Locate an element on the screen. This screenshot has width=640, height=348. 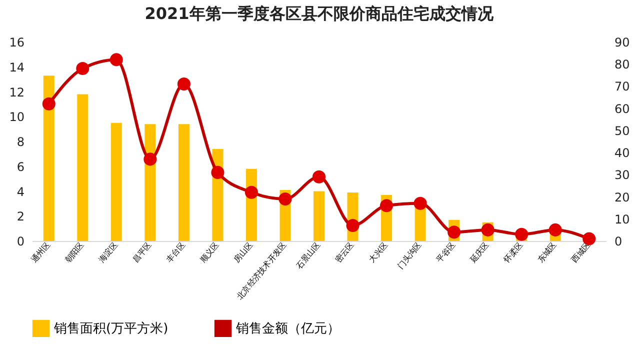
y2-tick-label: 40 is located at coordinates (622, 153).